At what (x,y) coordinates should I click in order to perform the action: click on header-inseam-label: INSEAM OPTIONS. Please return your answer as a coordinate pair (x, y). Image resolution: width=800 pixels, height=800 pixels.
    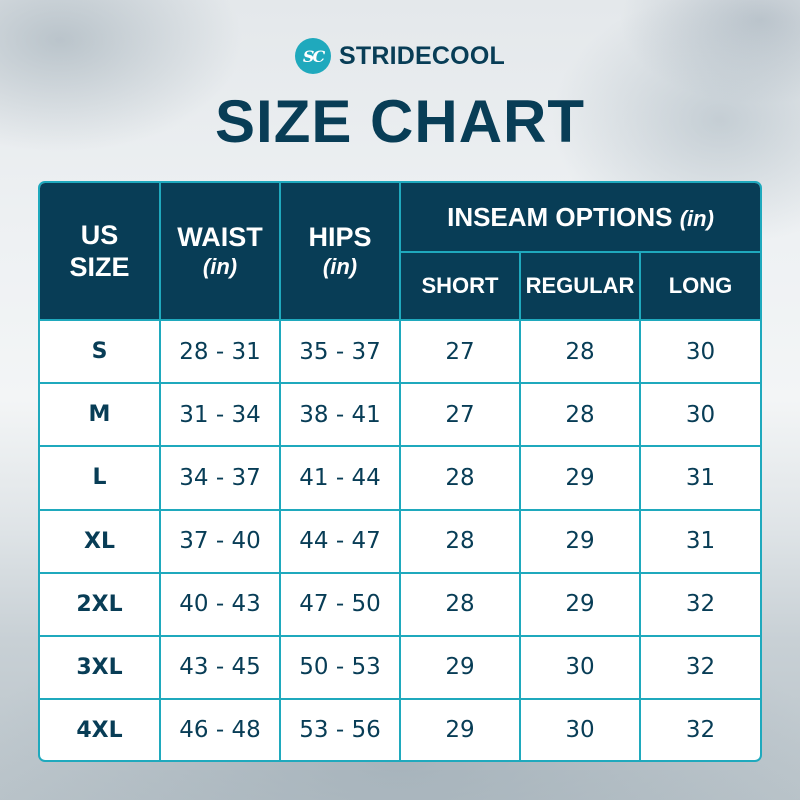
    Looking at the image, I should click on (560, 216).